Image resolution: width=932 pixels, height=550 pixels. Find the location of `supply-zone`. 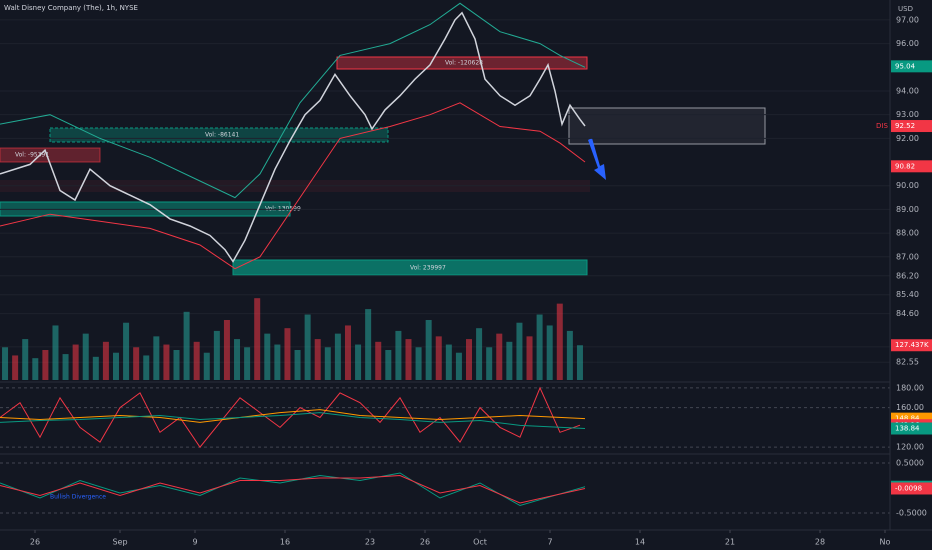

supply-zone is located at coordinates (462, 63).